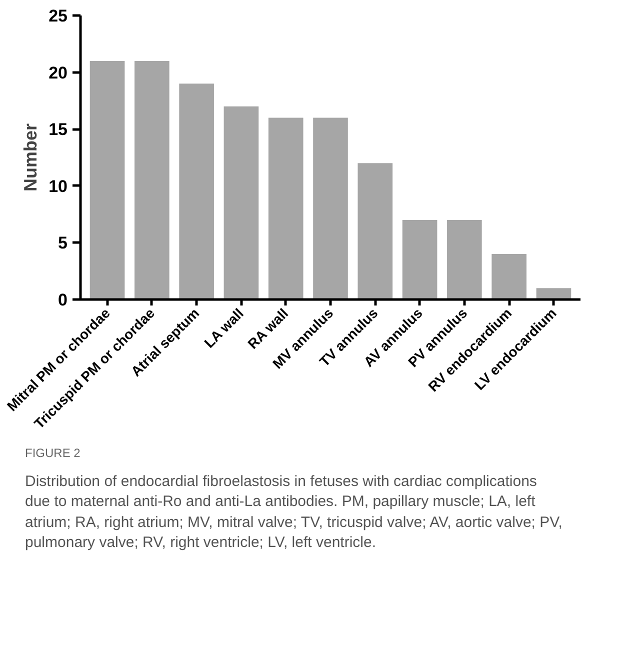  I want to click on y-tick-label: 10, so click(58, 186).